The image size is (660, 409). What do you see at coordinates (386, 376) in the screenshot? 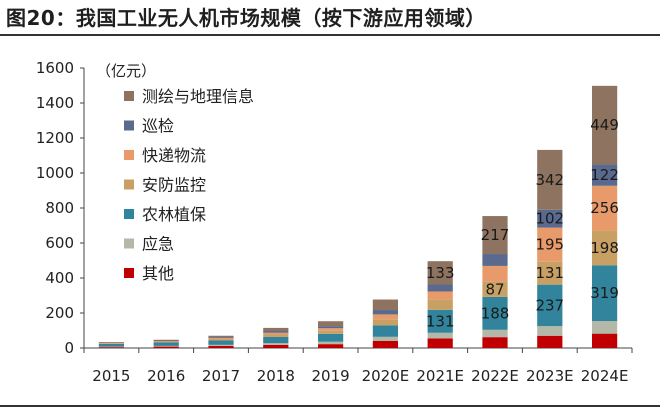
I see `x-tick-label: 2020E` at bounding box center [386, 376].